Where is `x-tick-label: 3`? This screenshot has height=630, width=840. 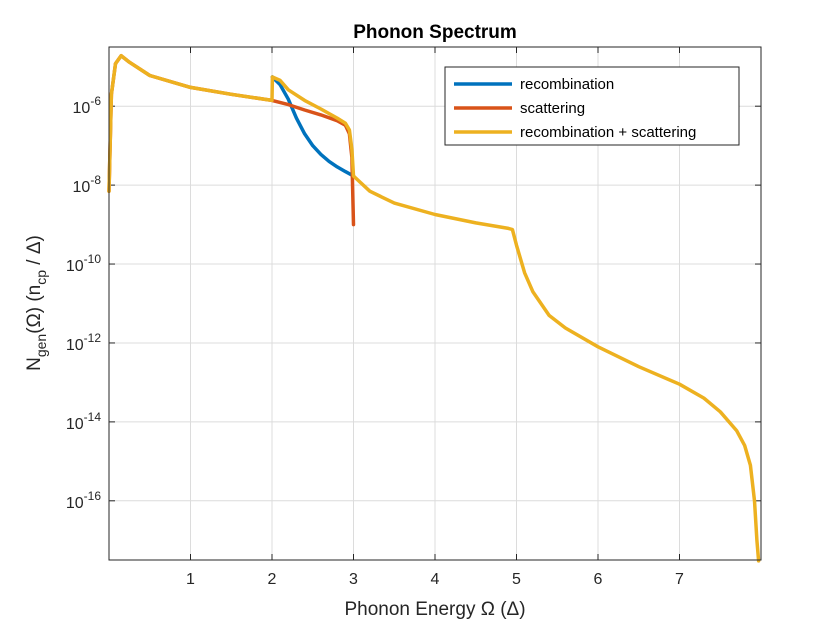 x-tick-label: 3 is located at coordinates (353, 579).